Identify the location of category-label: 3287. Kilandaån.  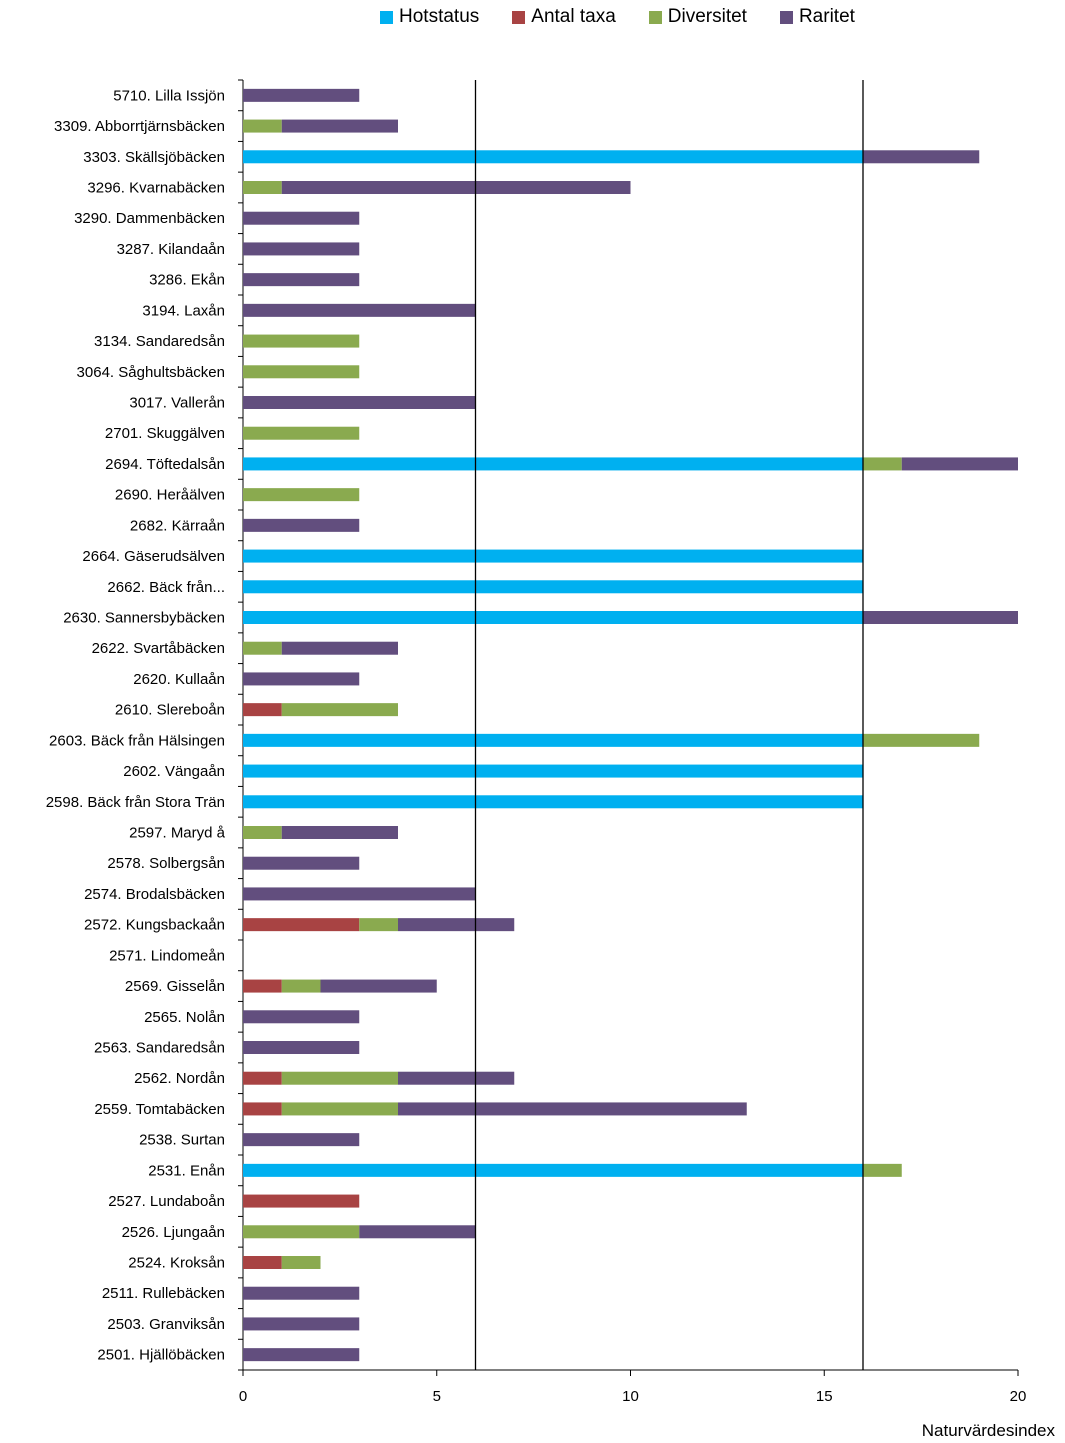
(171, 249).